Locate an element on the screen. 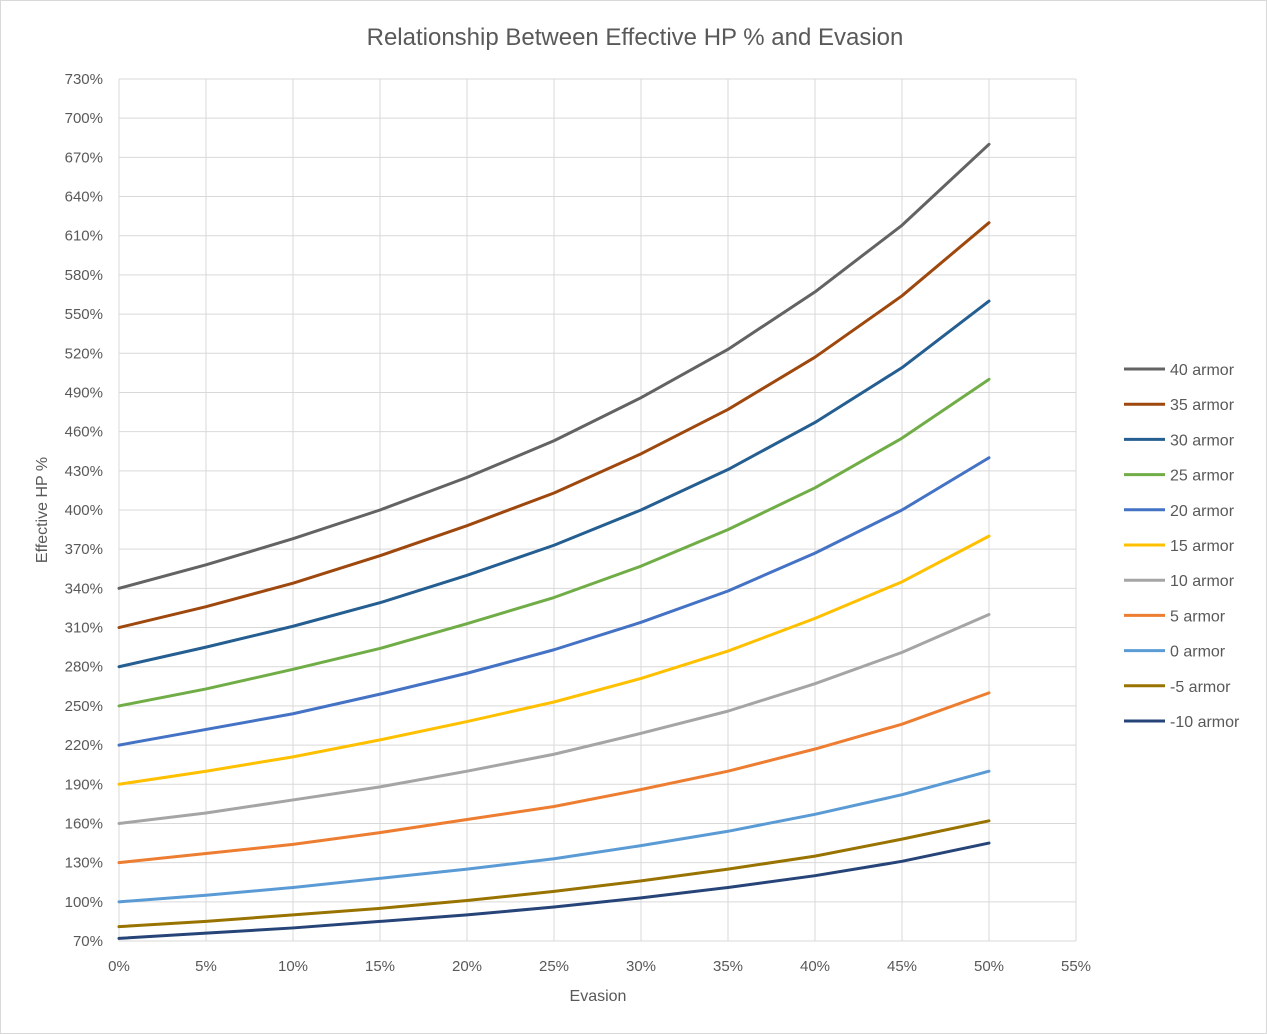  x-tick-label: 5% is located at coordinates (206, 966).